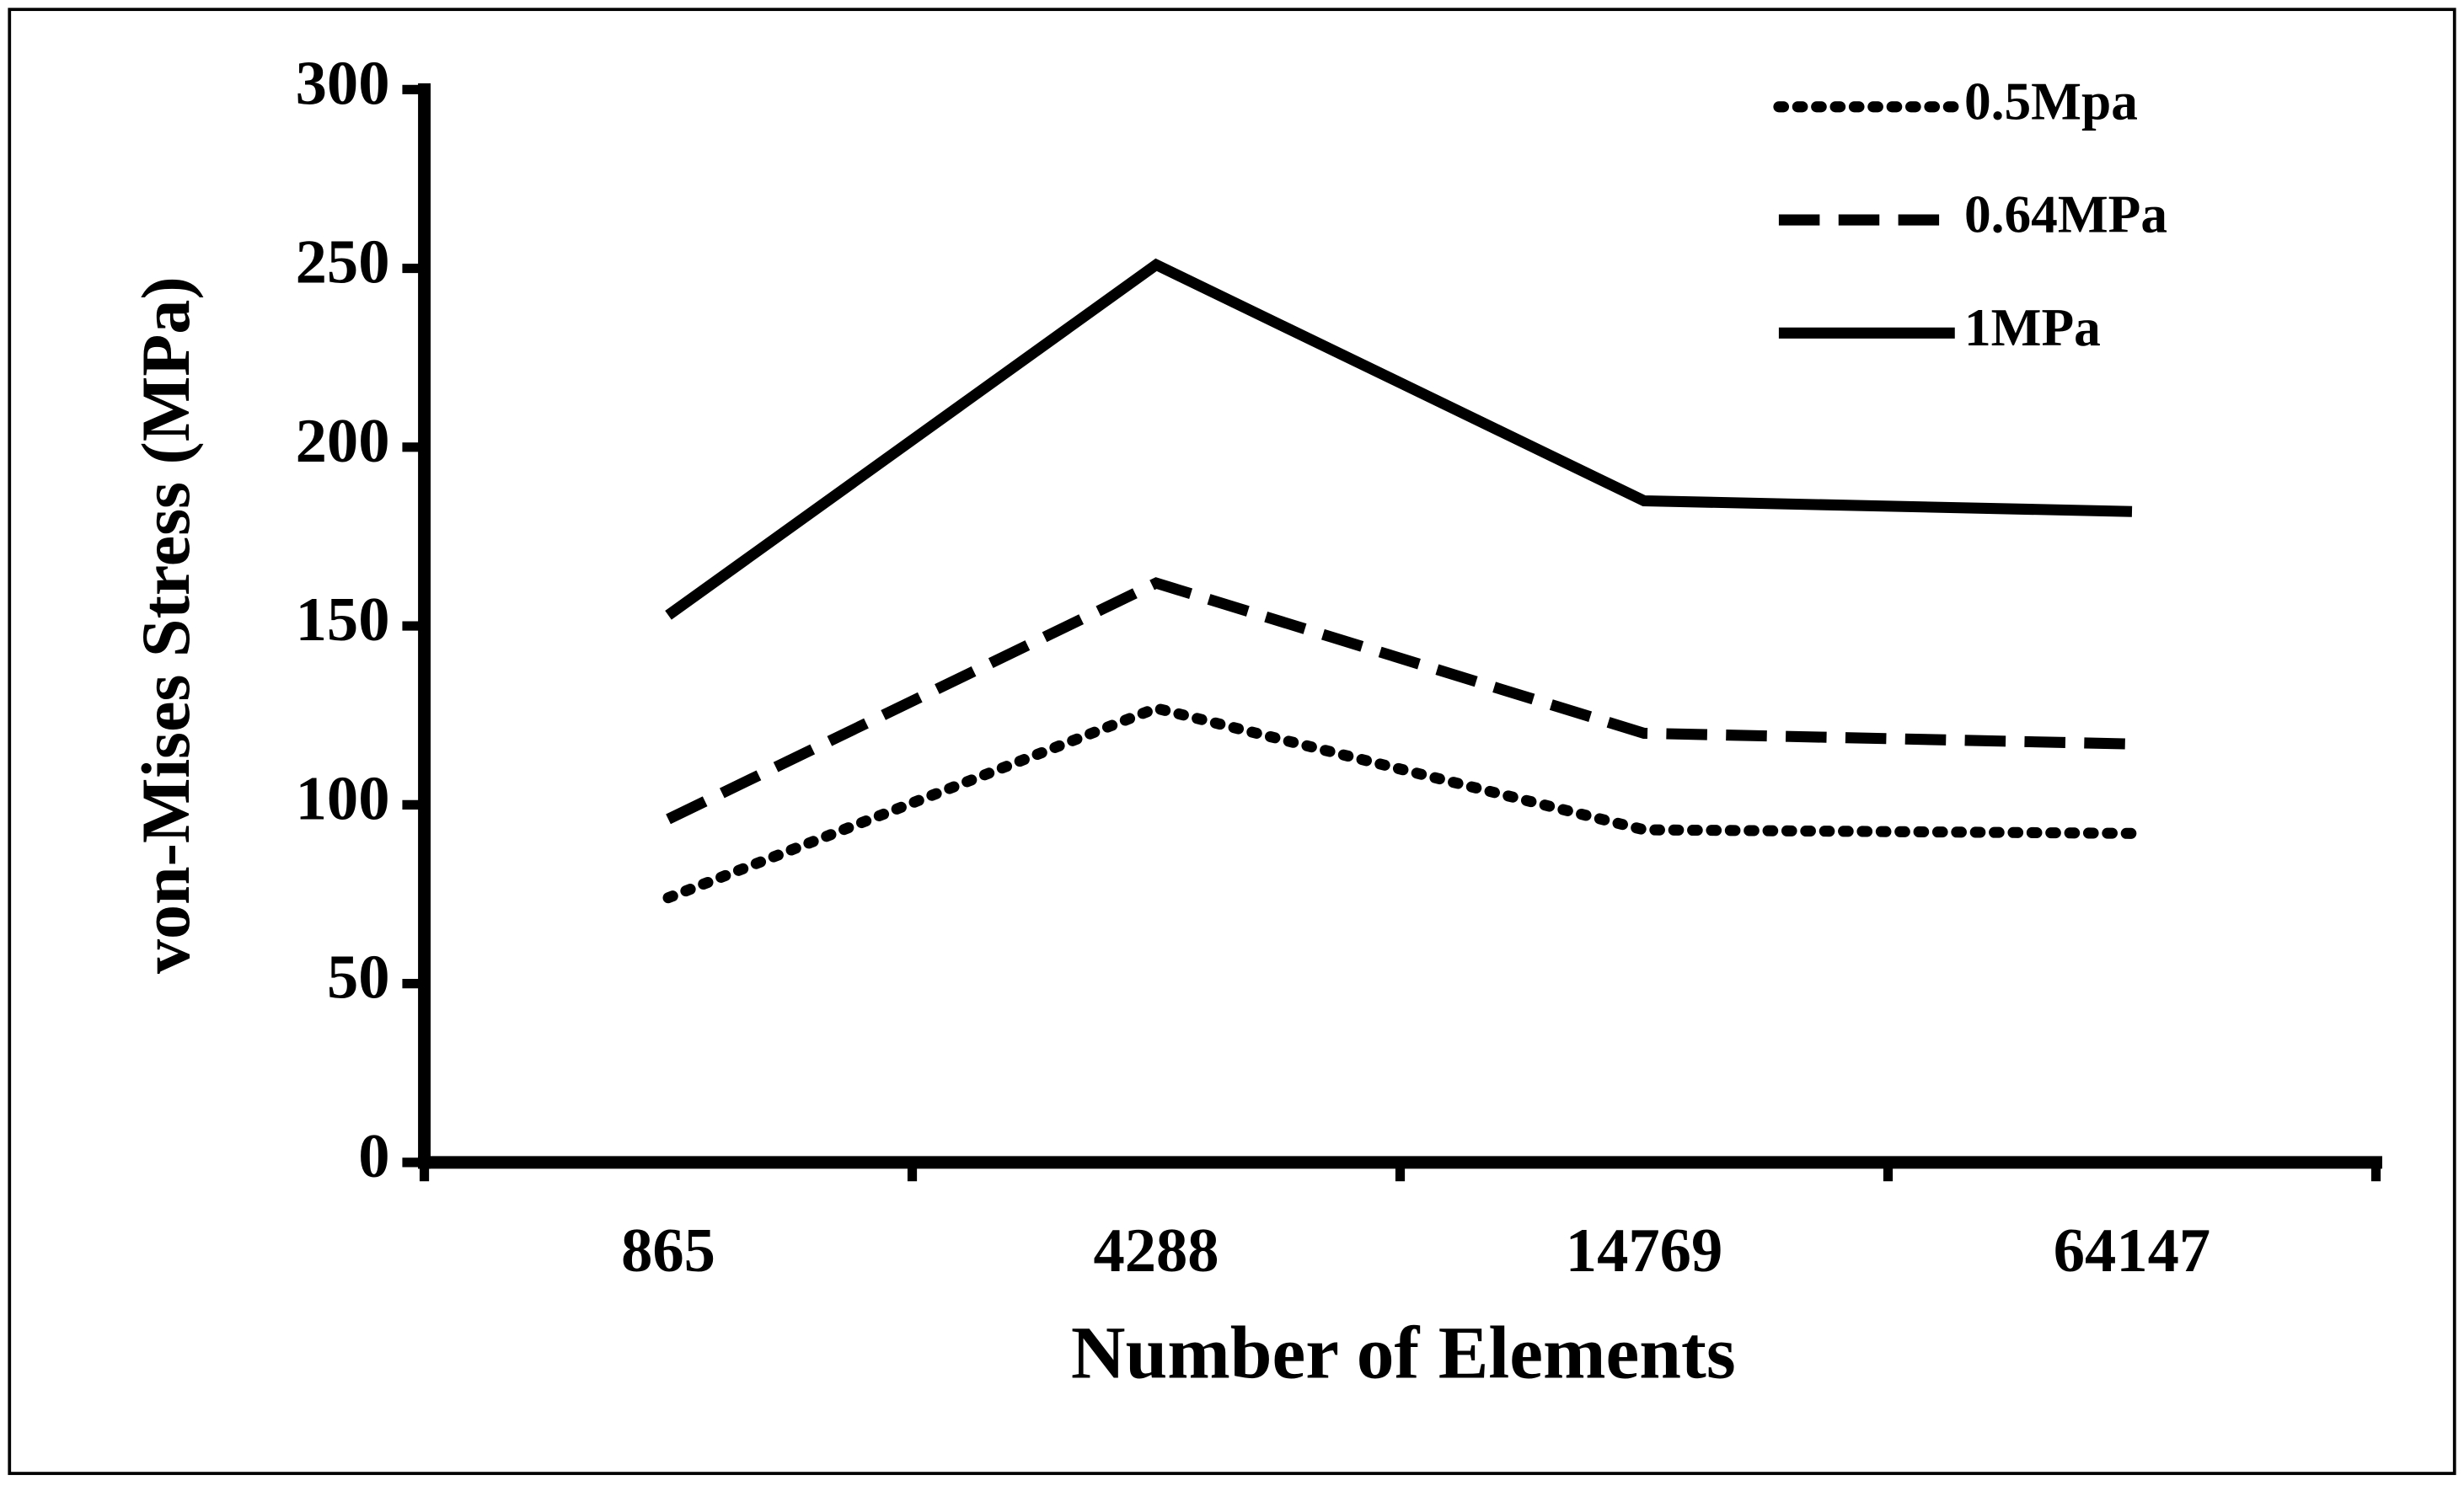 The width and height of the screenshot is (2464, 1486). What do you see at coordinates (343, 83) in the screenshot?
I see `y-tick-label: 300` at bounding box center [343, 83].